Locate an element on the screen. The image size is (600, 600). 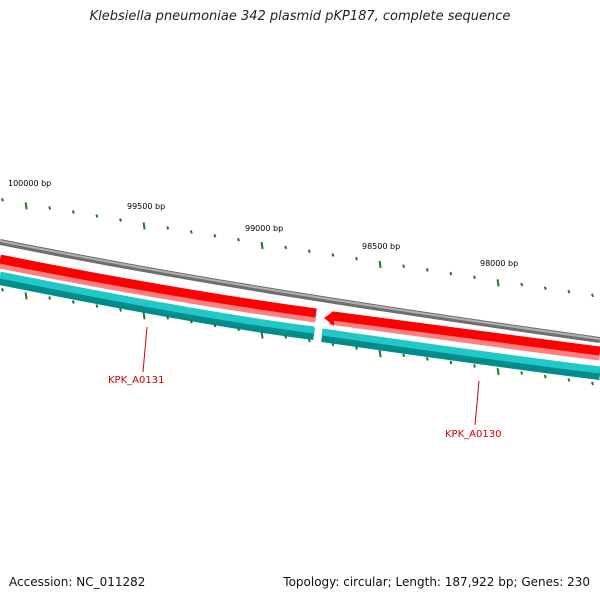
reverse-strand-shade-right is located at coordinates (460, 355).